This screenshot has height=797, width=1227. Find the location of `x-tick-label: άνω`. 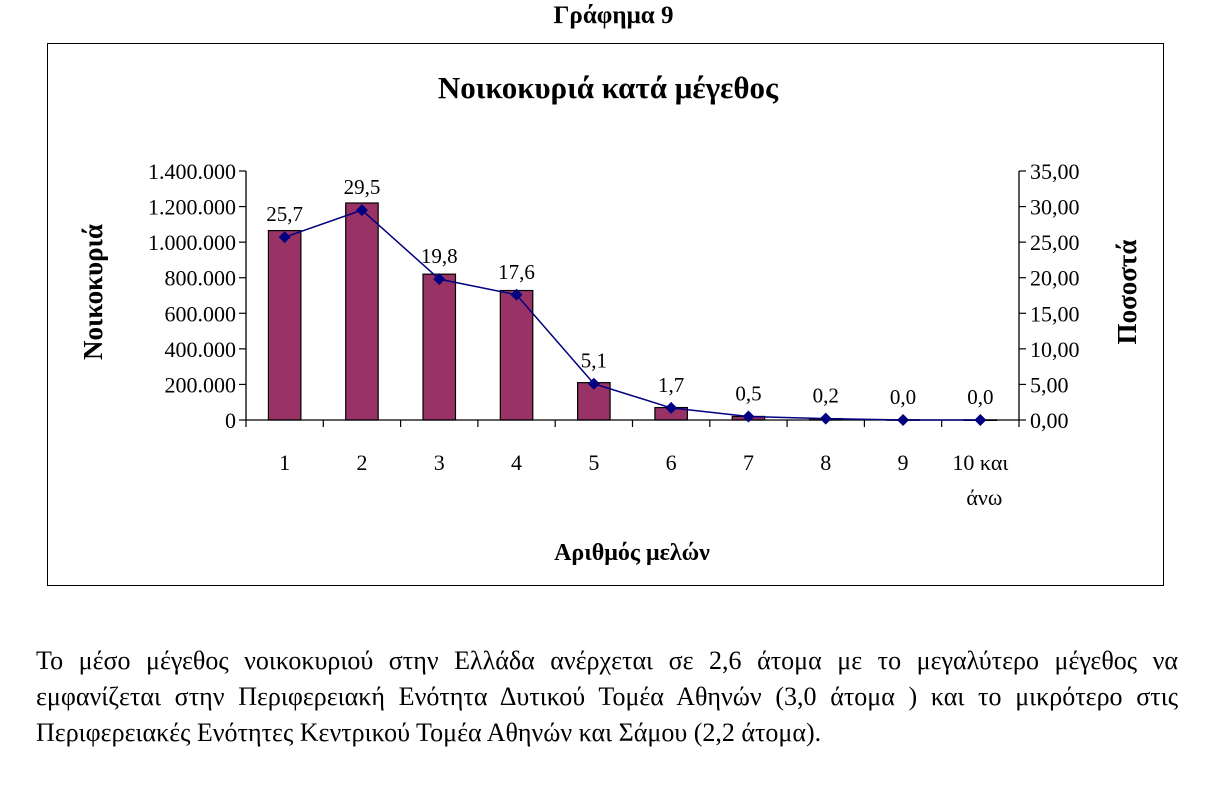

x-tick-label: άνω is located at coordinates (984, 497).